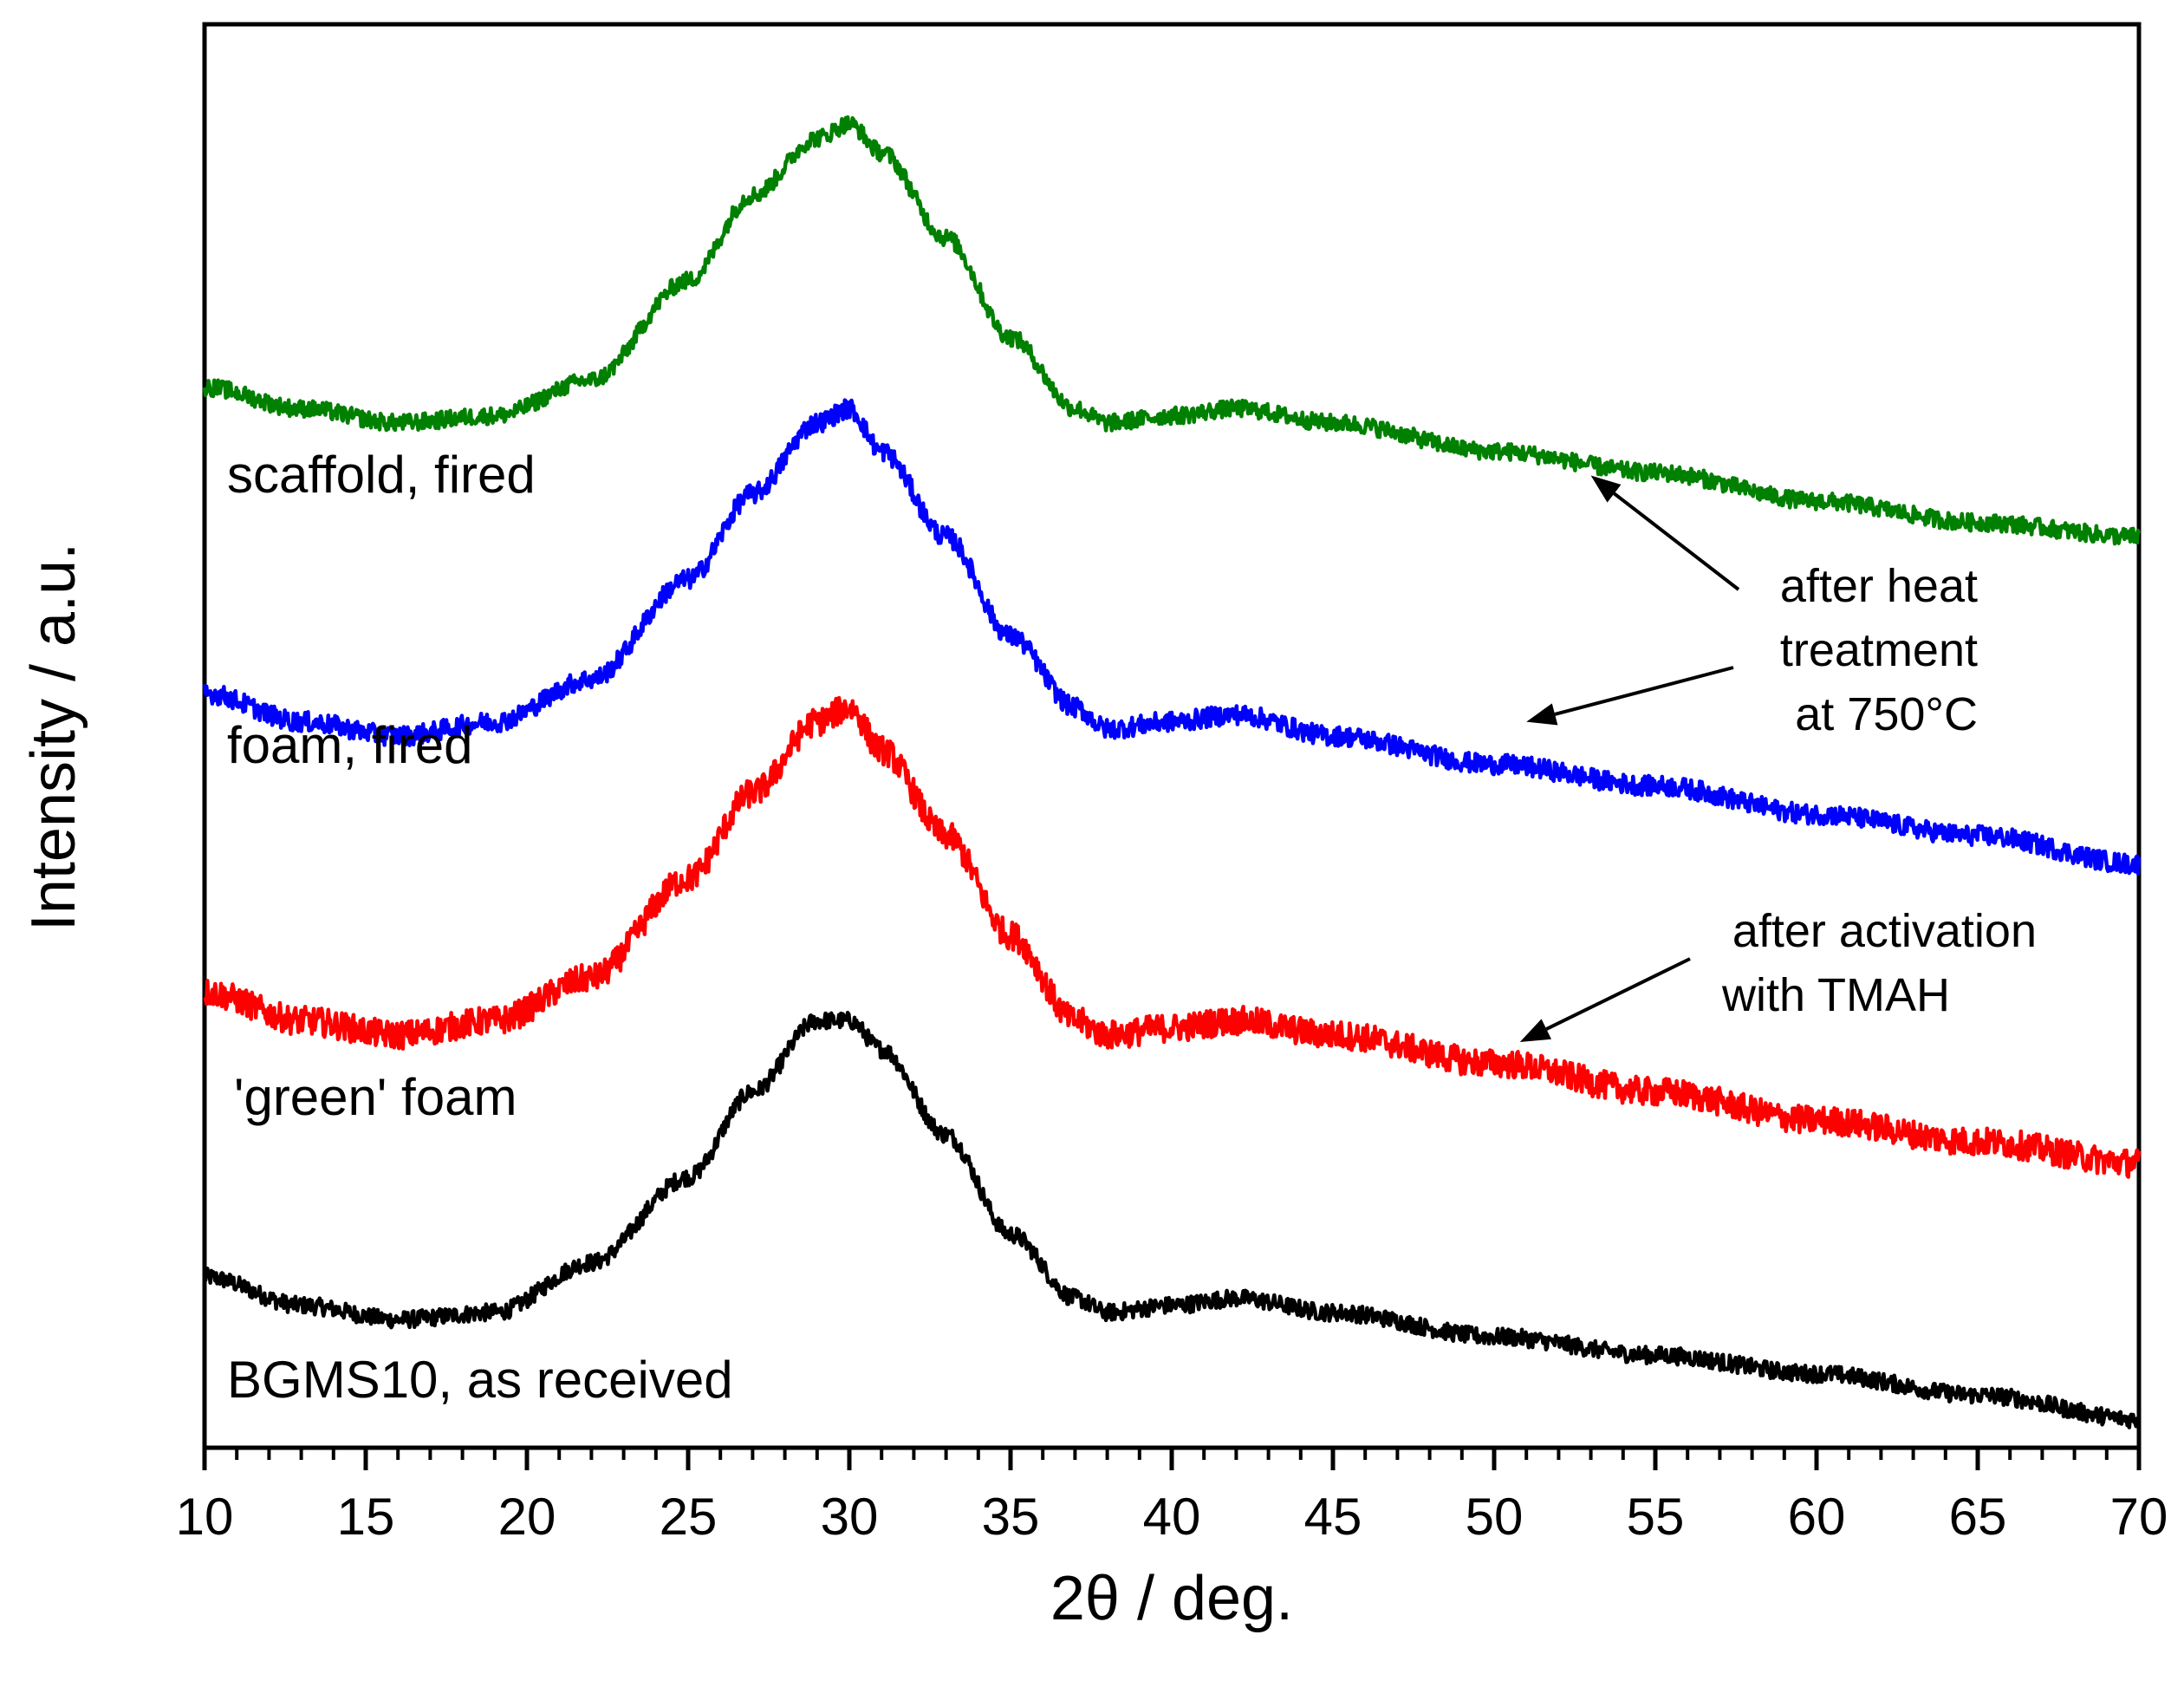 The height and width of the screenshot is (1687, 2184). I want to click on annotation-heat-line2: treatment, so click(1879, 650).